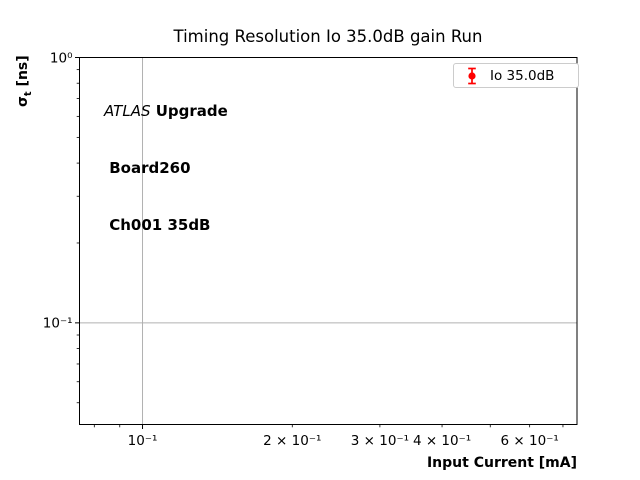 This screenshot has height=480, width=640. What do you see at coordinates (530, 441) in the screenshot?
I see `x-tick-label: 6 × 10⁻¹` at bounding box center [530, 441].